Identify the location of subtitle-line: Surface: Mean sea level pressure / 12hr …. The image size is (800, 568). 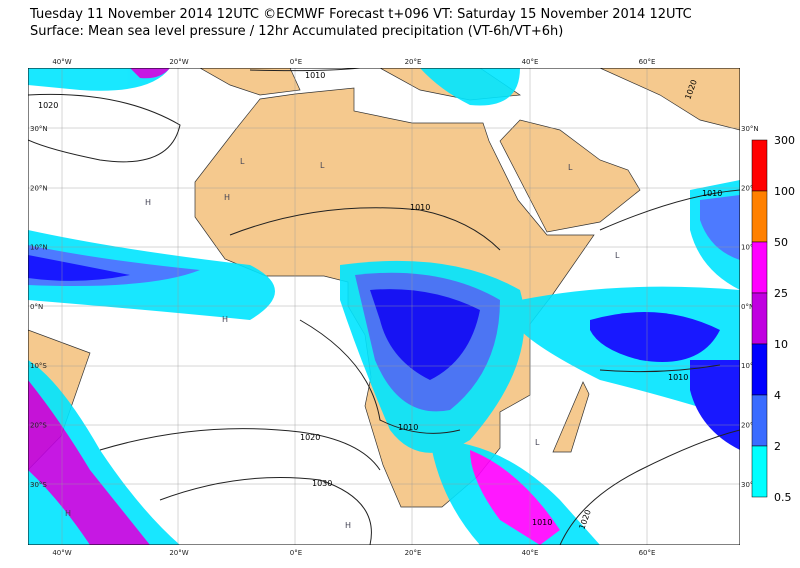
(296, 31).